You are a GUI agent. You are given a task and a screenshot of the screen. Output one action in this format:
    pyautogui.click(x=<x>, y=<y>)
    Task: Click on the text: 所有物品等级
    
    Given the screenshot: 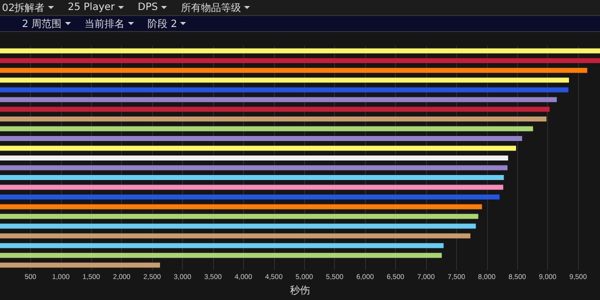 What is the action you would take?
    pyautogui.click(x=210, y=8)
    